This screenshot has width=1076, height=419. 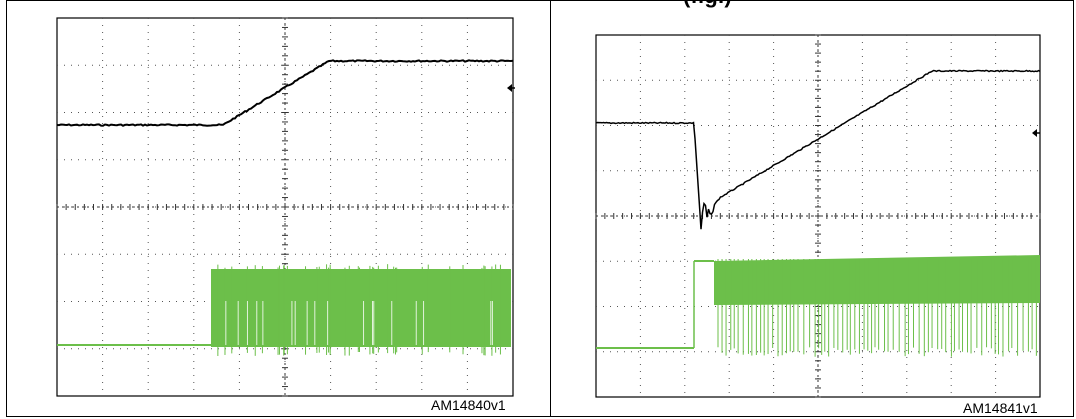 What do you see at coordinates (550, 208) in the screenshot?
I see `panel-divider` at bounding box center [550, 208].